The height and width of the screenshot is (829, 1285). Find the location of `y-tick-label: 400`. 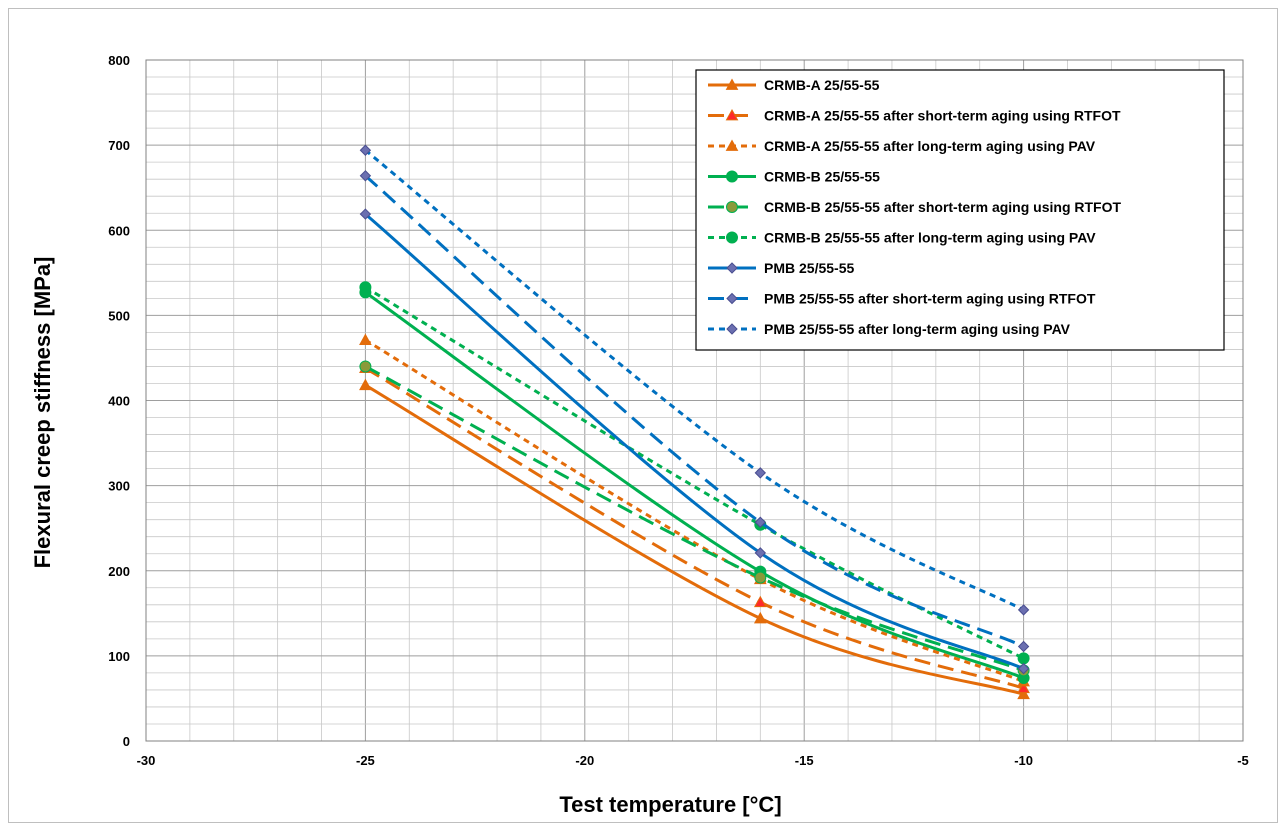

y-tick-label: 400 is located at coordinates (119, 401).